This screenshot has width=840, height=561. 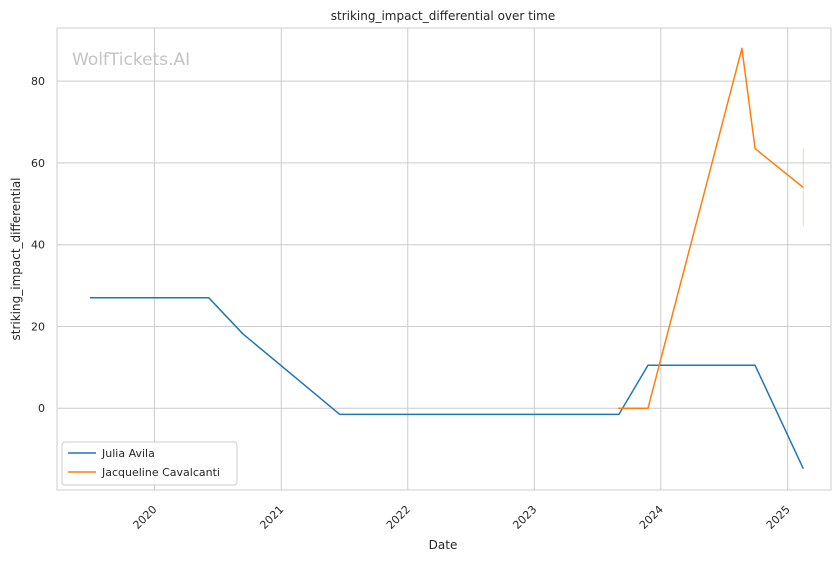 I want to click on y-tick-label: 60, so click(x=38, y=163).